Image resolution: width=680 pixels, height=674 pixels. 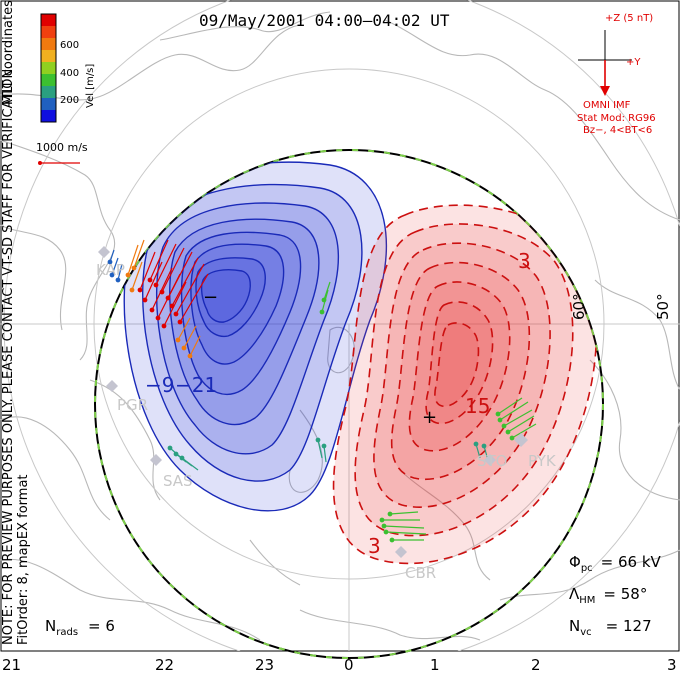 I want to click on mlt-tick-2: 2, so click(x=536, y=665).